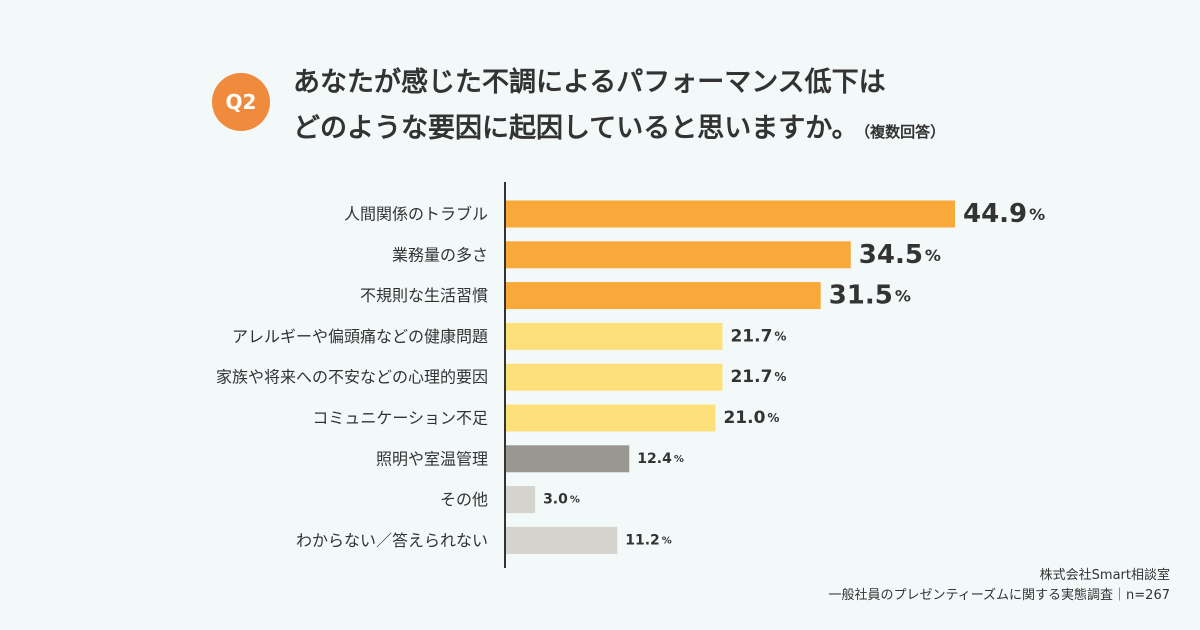  I want to click on question-badge: Q2, so click(241, 102).